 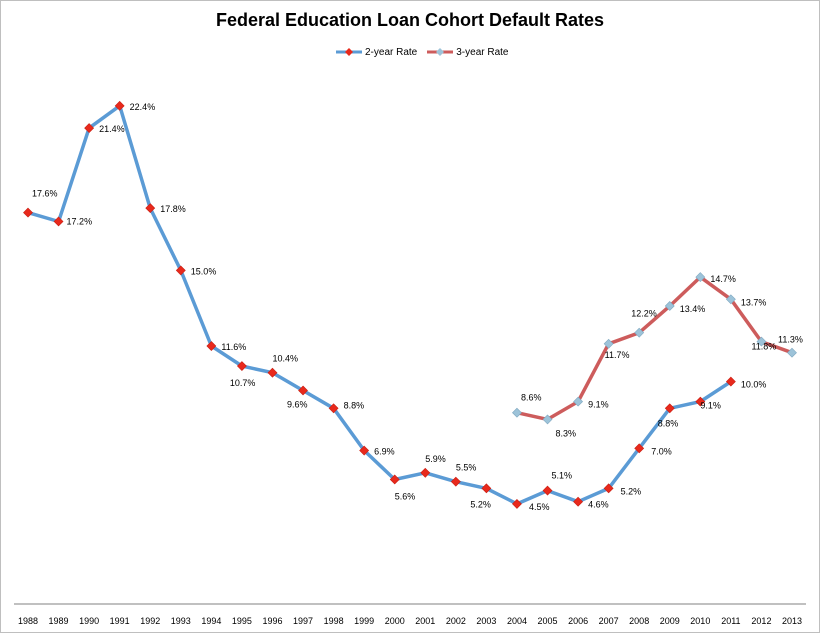 I want to click on data-label-2-year-rate-1992: 17.8%, so click(x=173, y=209).